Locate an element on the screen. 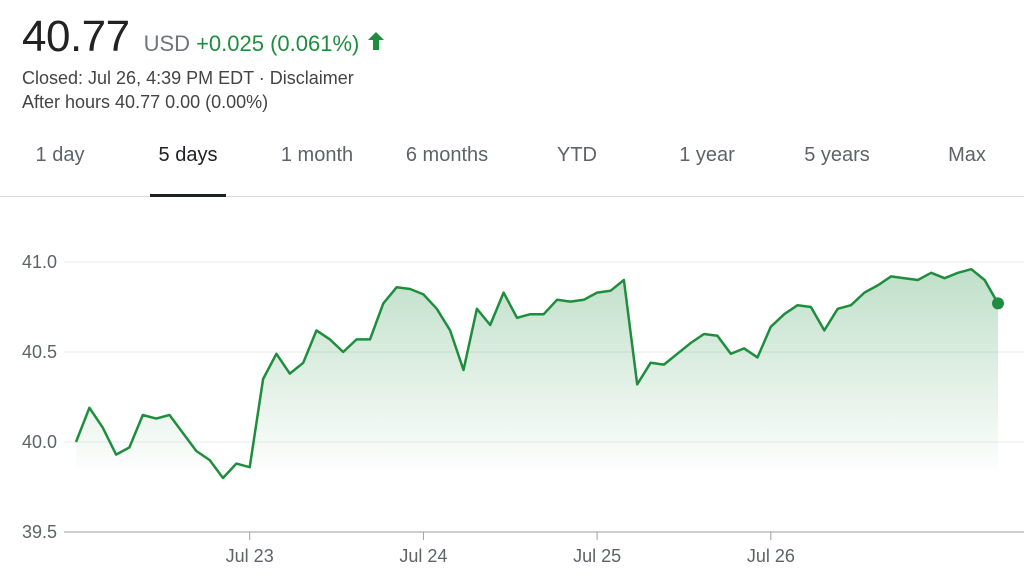  current-price: 40.77 is located at coordinates (76, 36).